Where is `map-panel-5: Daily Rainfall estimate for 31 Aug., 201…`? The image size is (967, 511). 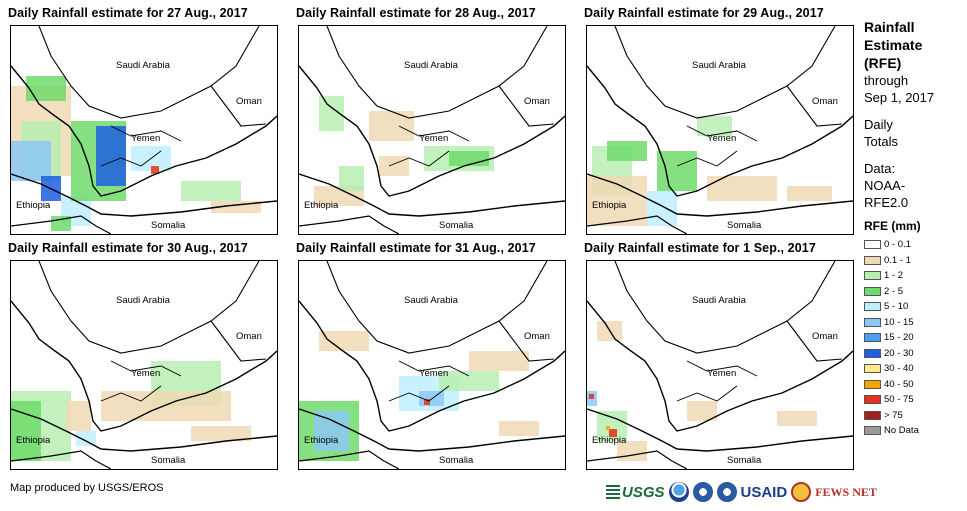
map-panel-5: Daily Rainfall estimate for 31 Aug., 201… is located at coordinates (437, 359).